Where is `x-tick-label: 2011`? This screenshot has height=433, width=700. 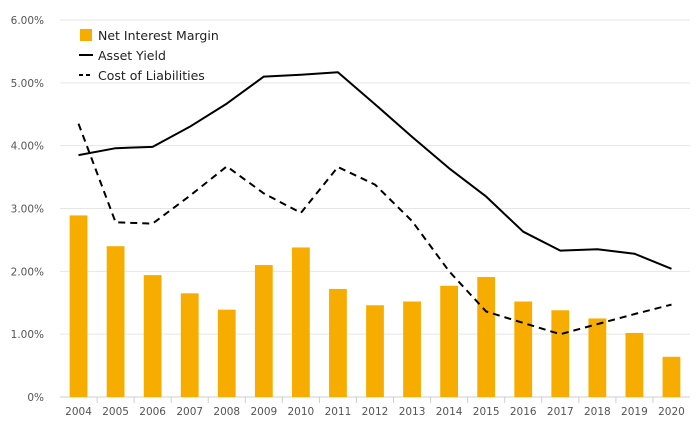
x-tick-label: 2011 is located at coordinates (338, 412).